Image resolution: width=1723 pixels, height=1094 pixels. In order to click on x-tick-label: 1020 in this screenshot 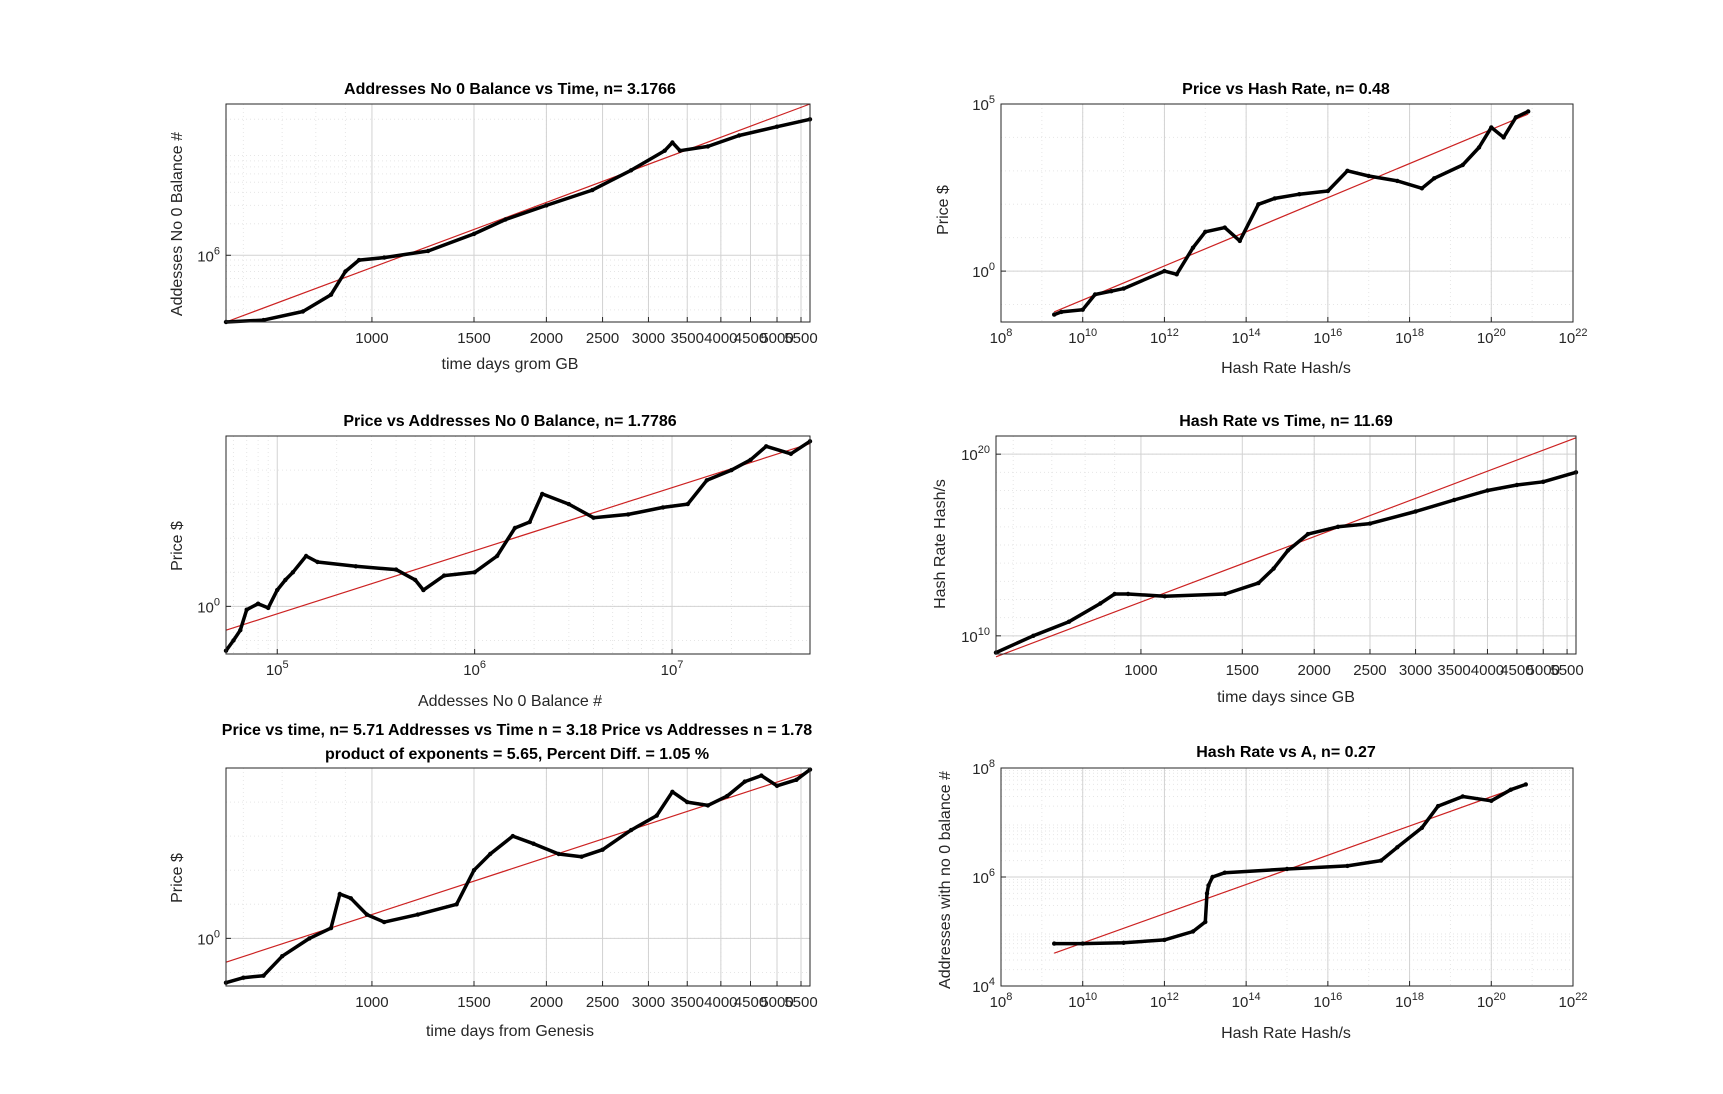, I will do `click(1491, 1001)`.